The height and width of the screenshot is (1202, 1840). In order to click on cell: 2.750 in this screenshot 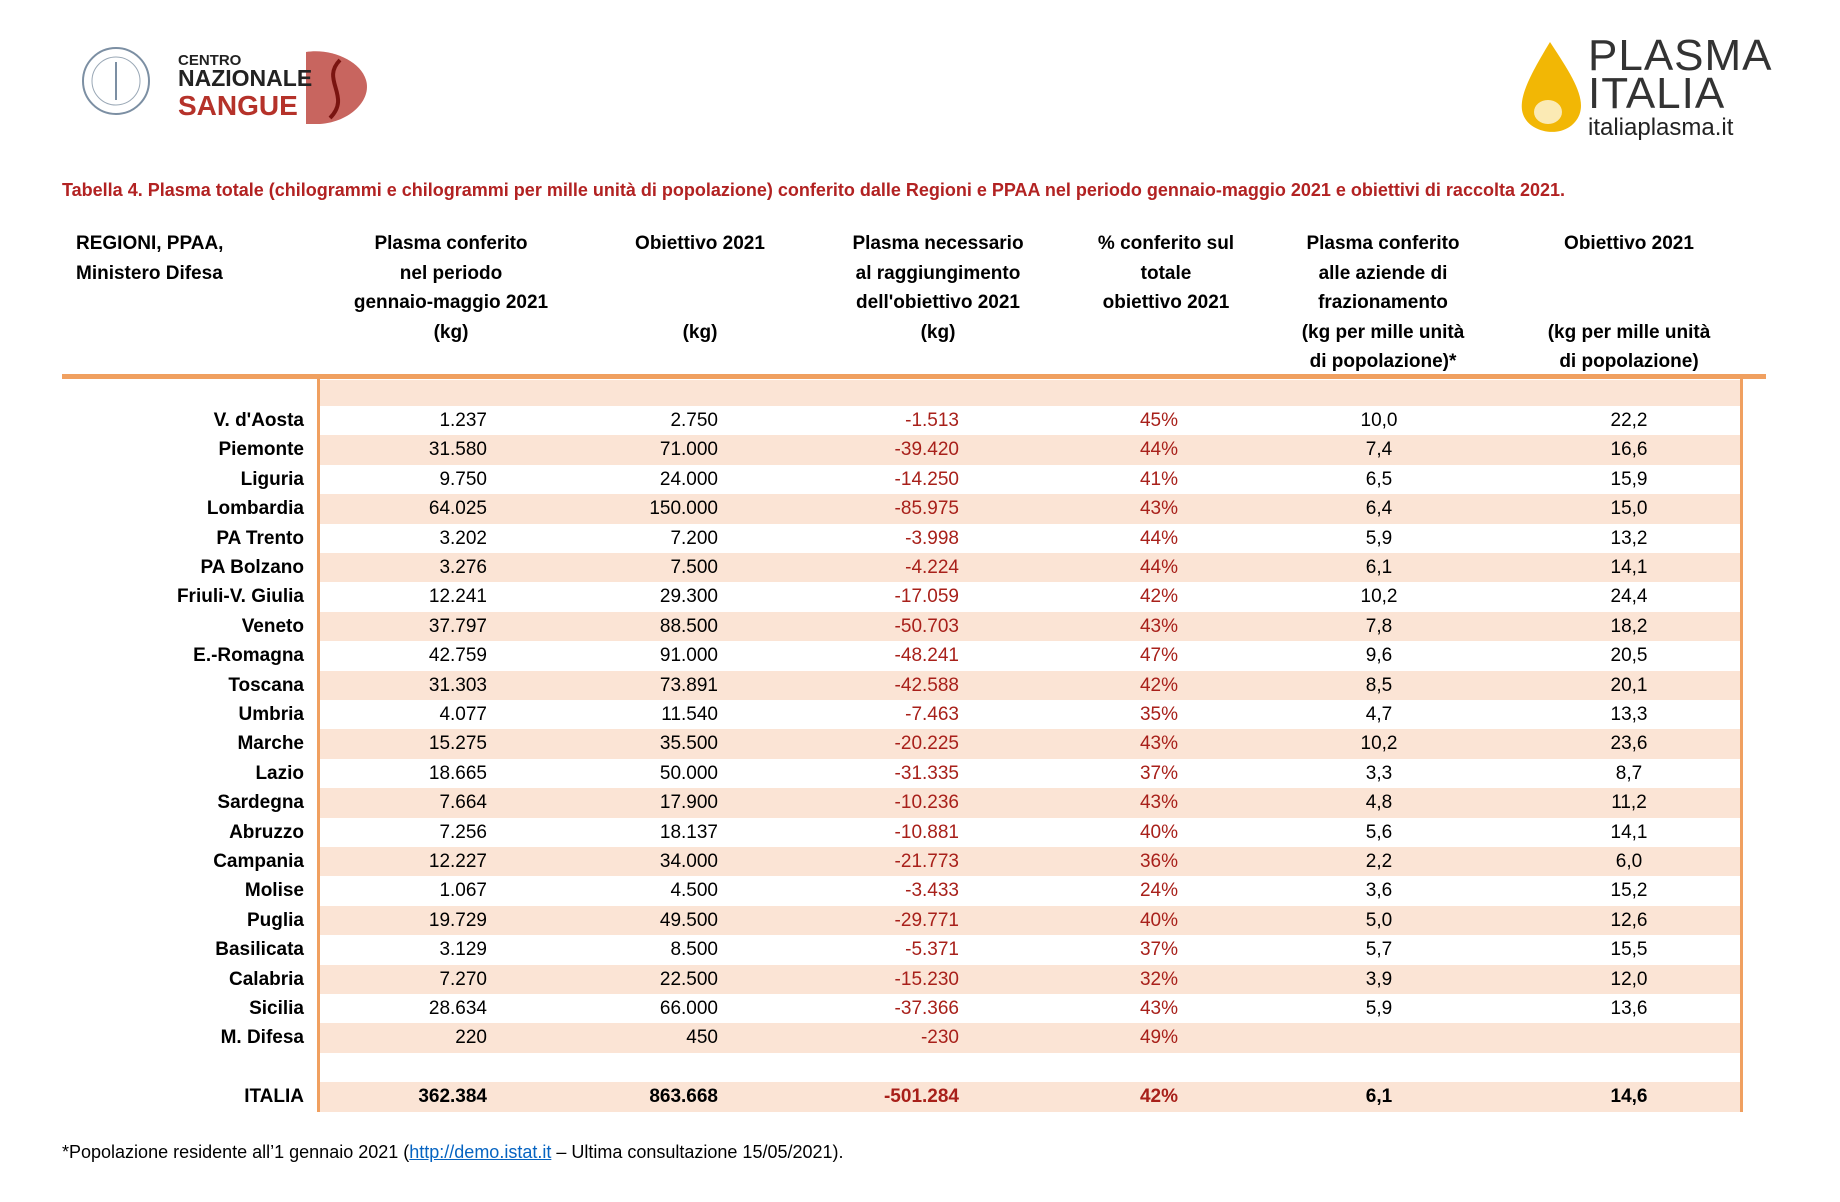, I will do `click(694, 420)`.